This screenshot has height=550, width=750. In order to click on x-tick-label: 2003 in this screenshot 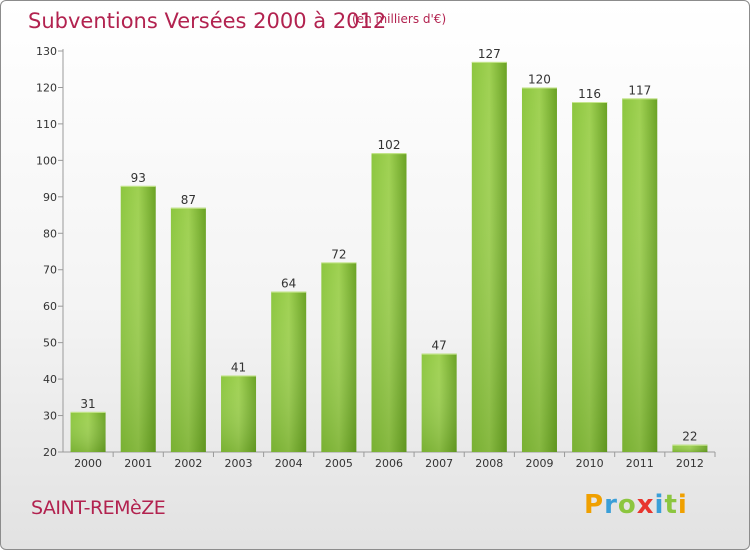, I will do `click(239, 463)`.